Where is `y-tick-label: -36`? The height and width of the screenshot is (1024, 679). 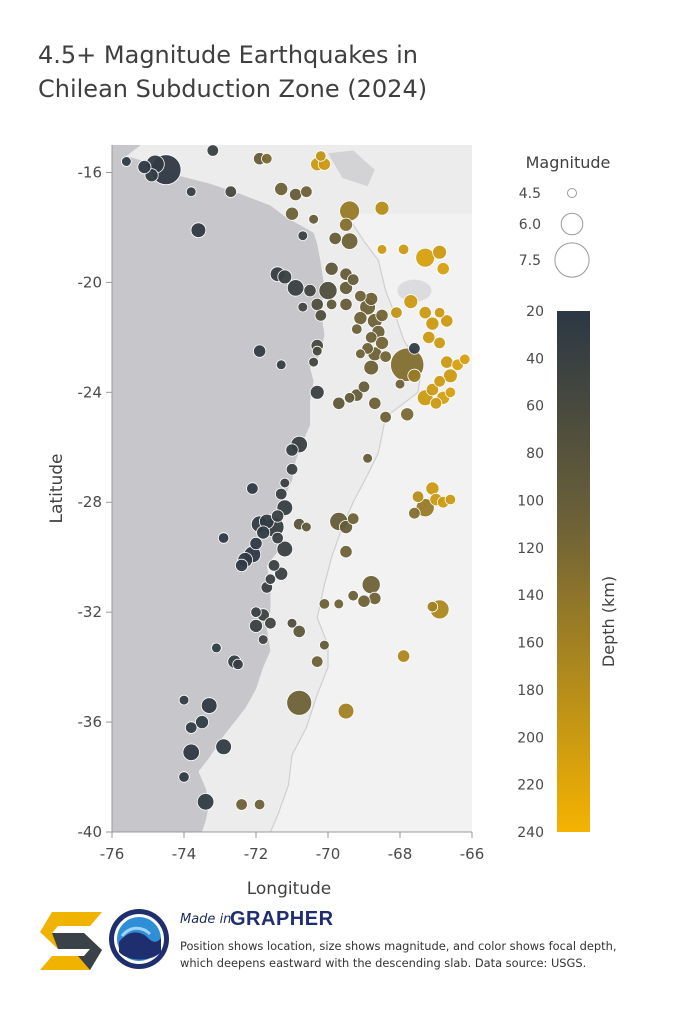
y-tick-label: -36 is located at coordinates (90, 722).